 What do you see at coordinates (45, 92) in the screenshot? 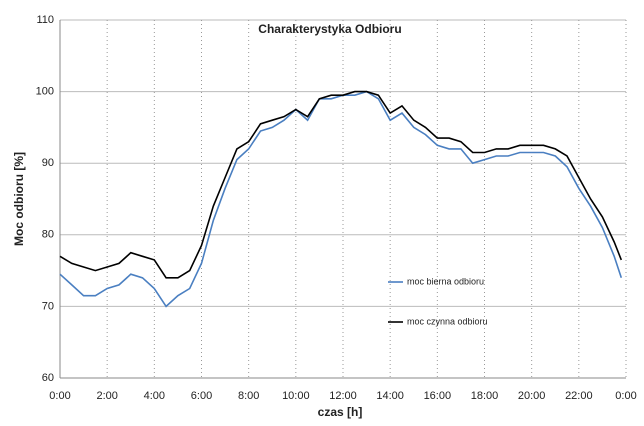
I see `y-tick-label: 100` at bounding box center [45, 92].